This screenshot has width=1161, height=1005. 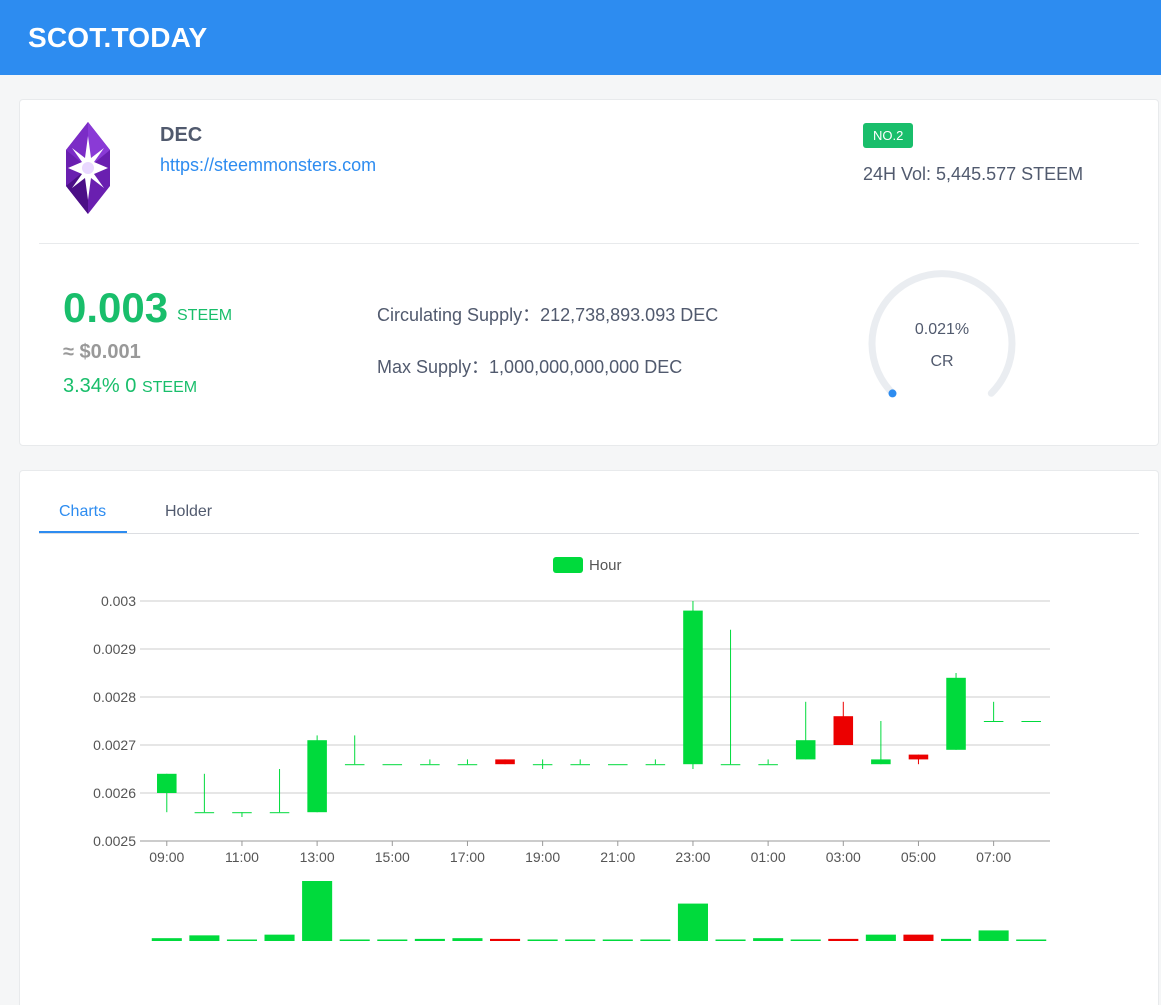 I want to click on x-tick-label: 13:00, so click(x=317, y=857).